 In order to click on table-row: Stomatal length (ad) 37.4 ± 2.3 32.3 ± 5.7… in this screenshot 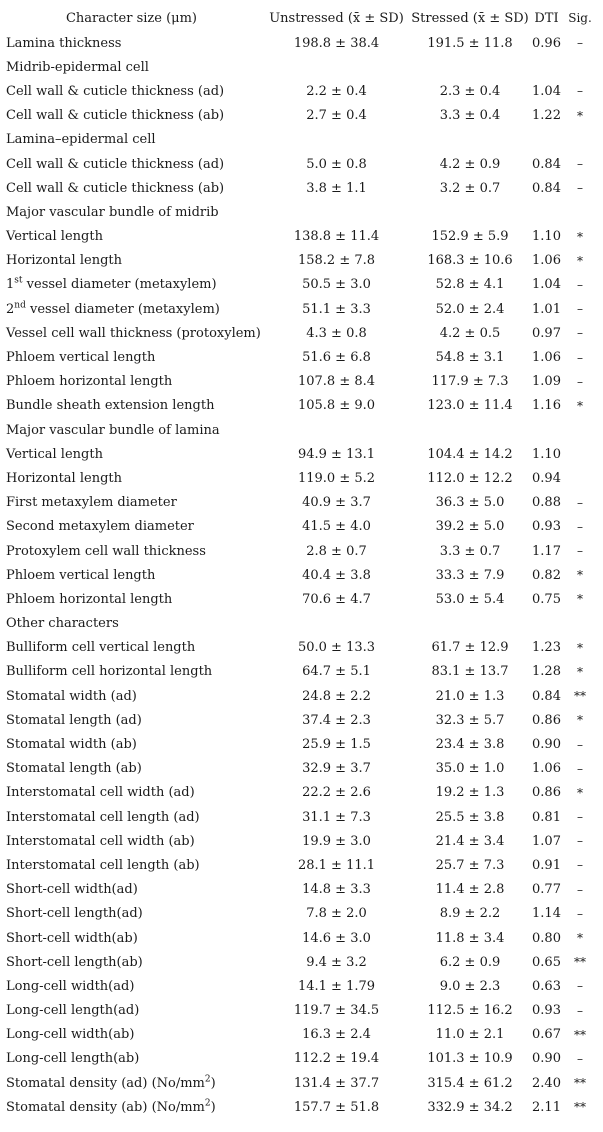, I will do `click(301, 720)`.